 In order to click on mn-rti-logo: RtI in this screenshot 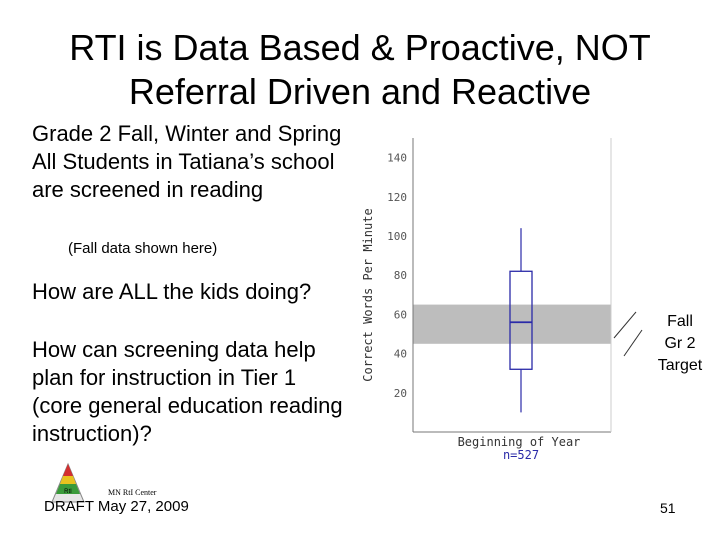, I will do `click(68, 482)`.